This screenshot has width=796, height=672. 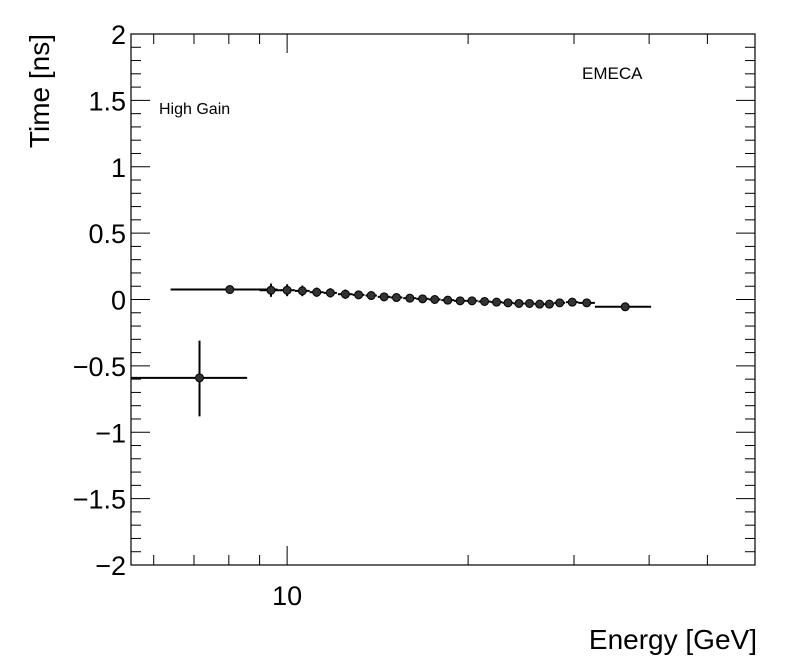 What do you see at coordinates (110, 433) in the screenshot?
I see `y-tick-label: −1` at bounding box center [110, 433].